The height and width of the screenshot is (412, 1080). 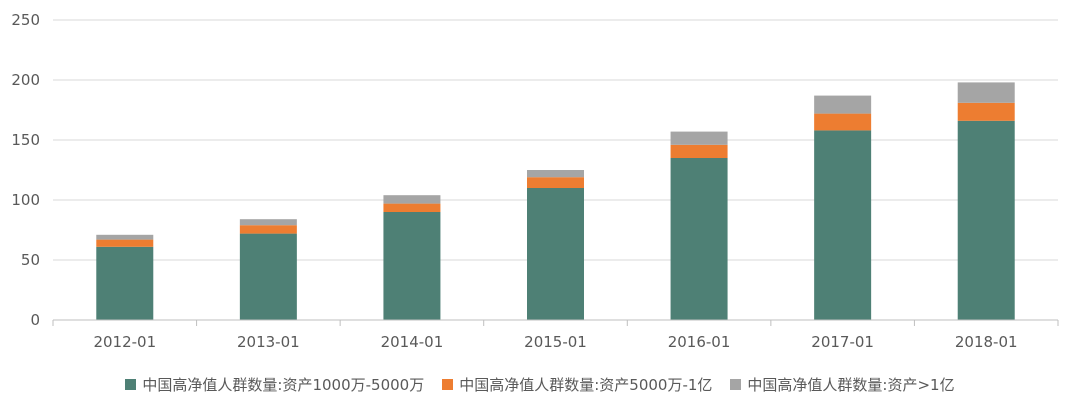 What do you see at coordinates (30, 260) in the screenshot?
I see `y-tick-label: 50` at bounding box center [30, 260].